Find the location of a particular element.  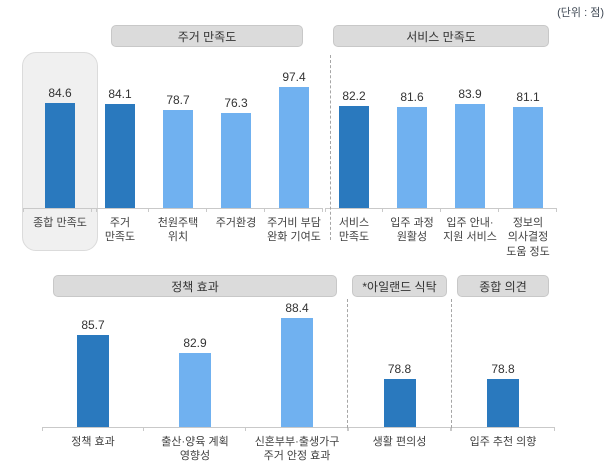

category-label-line: 정책 효과 is located at coordinates (93, 442).